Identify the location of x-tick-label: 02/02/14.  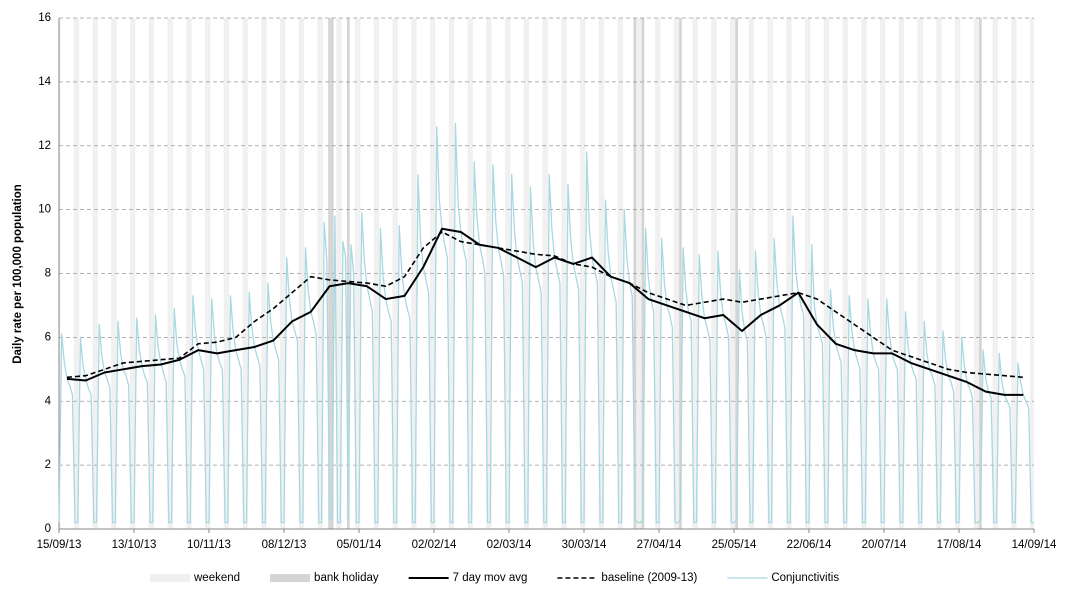
(434, 545).